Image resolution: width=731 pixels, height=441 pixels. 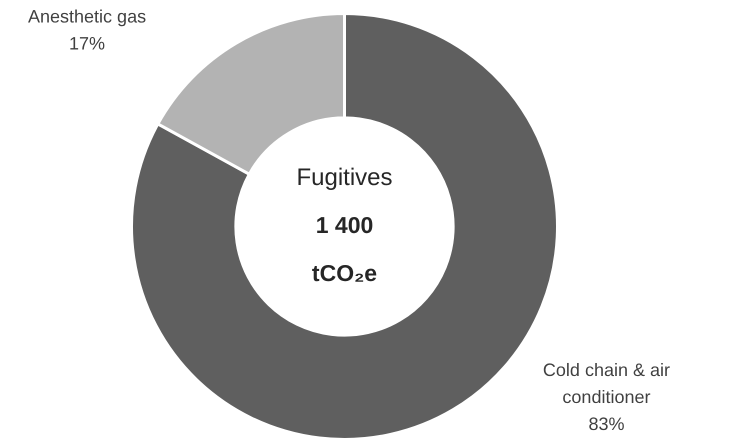 I want to click on text: tCO₂e, so click(x=345, y=273).